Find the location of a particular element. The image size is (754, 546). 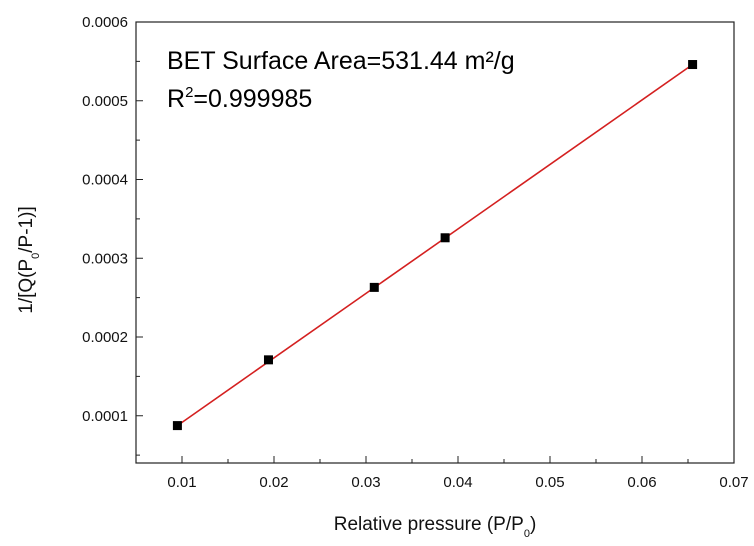

x-tick-label: 0.04 is located at coordinates (457, 482).